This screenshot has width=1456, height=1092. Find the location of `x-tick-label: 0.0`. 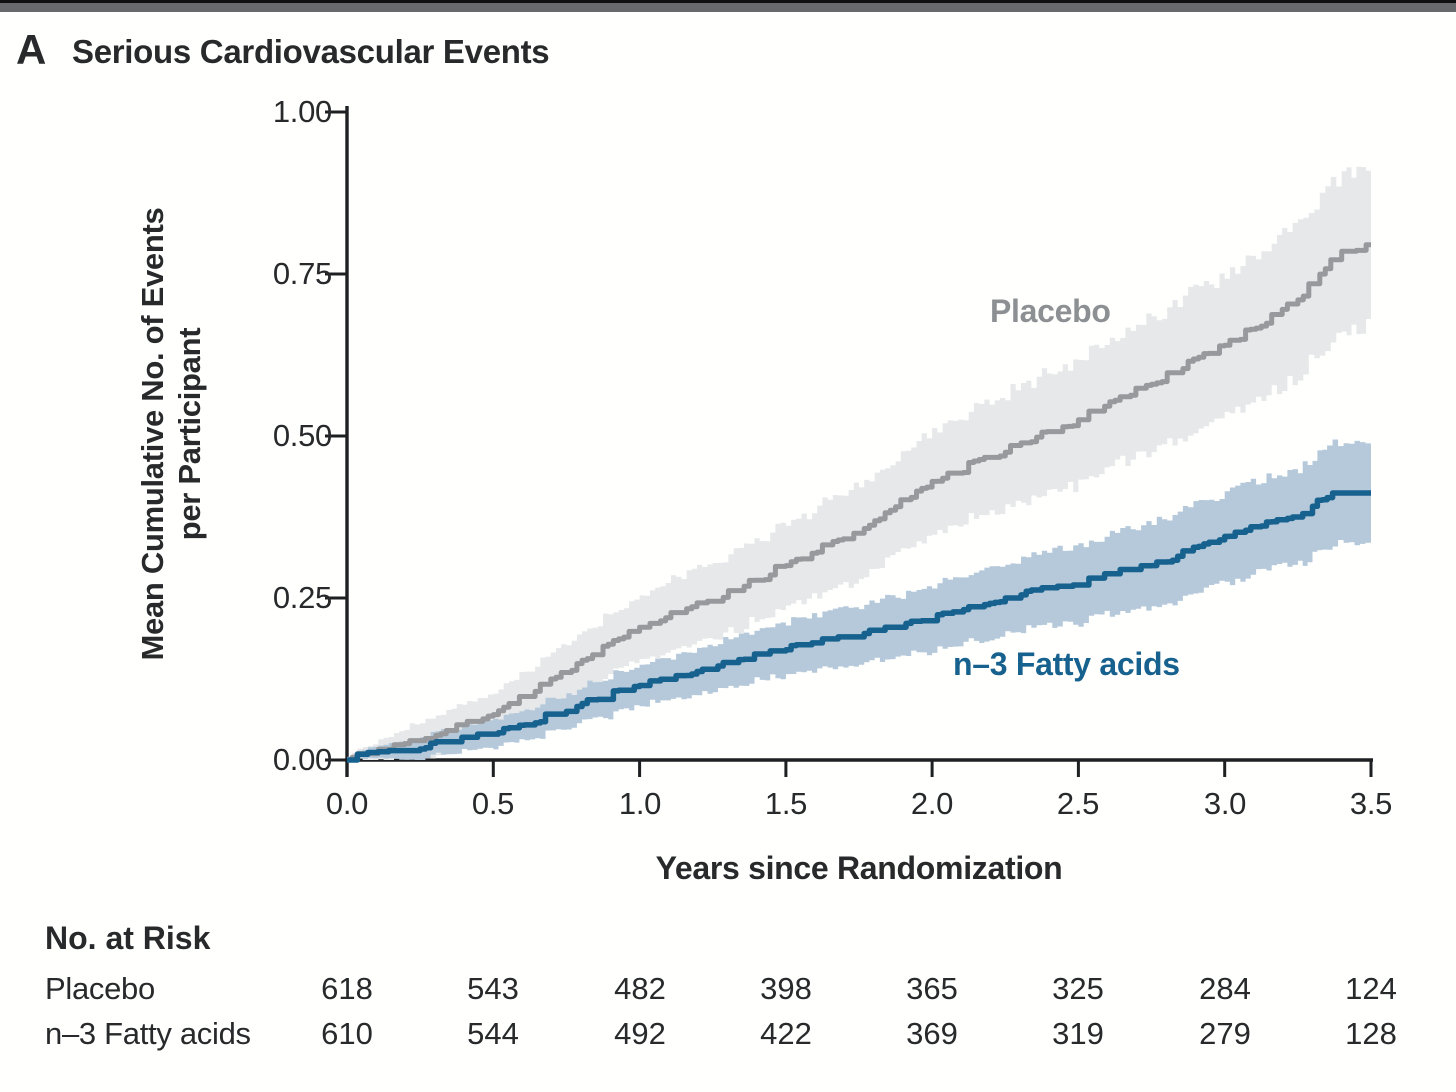

x-tick-label: 0.0 is located at coordinates (347, 803).